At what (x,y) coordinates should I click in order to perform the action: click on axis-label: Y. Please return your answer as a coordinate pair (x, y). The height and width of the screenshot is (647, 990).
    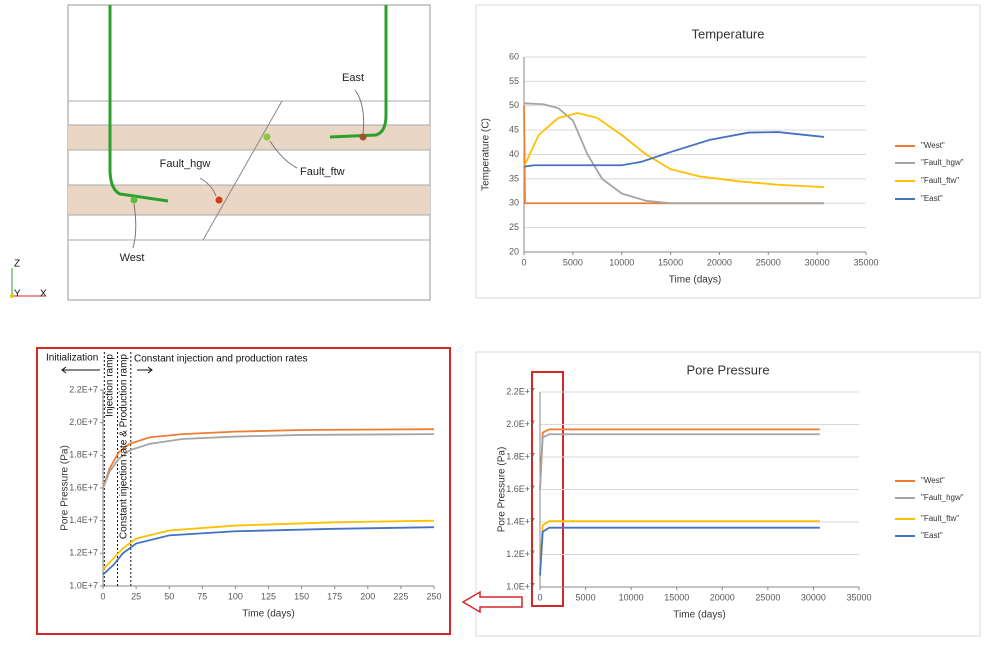
    Looking at the image, I should click on (17, 294).